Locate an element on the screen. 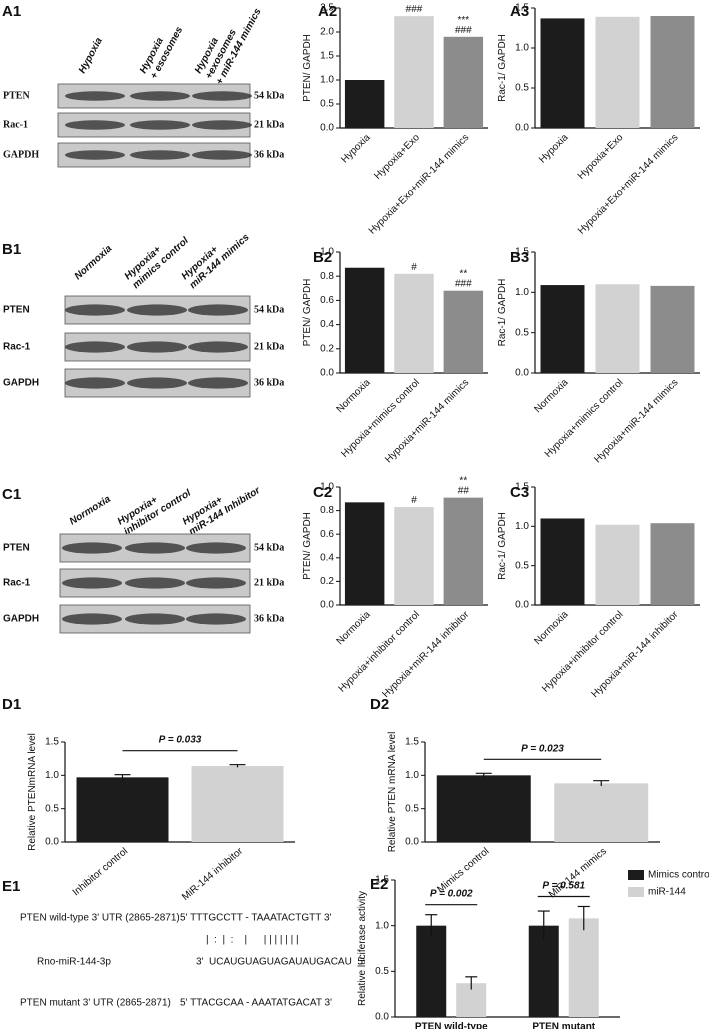 This screenshot has width=709, height=1029. panel-label: C2 is located at coordinates (322, 492).